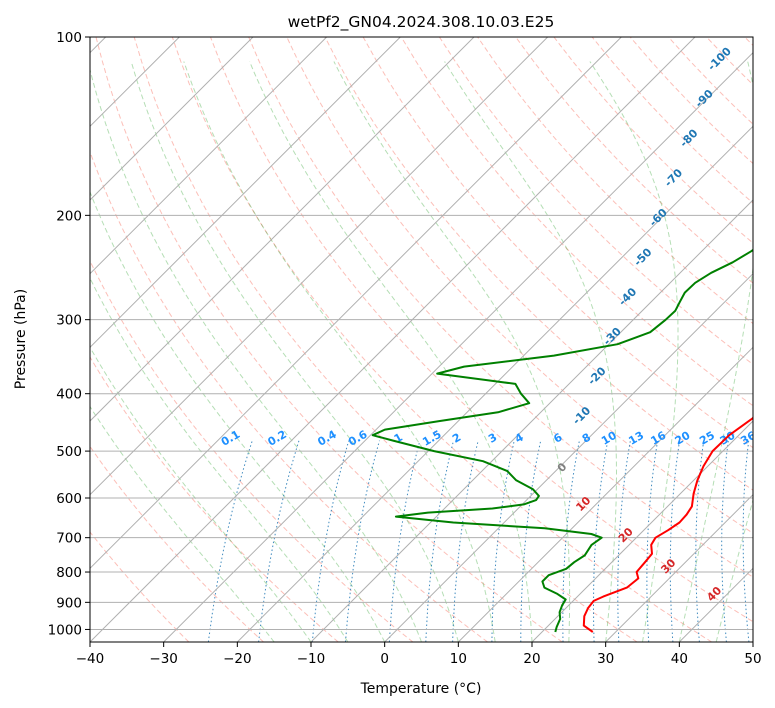  What do you see at coordinates (752, 659) in the screenshot?
I see `x-tick-label: 50` at bounding box center [752, 659].